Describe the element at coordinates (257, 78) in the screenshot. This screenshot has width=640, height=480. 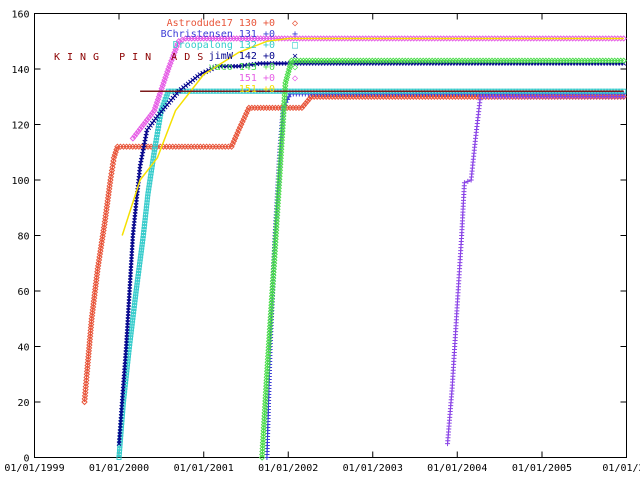
I see `legend-entry: 151 +0` at that location.